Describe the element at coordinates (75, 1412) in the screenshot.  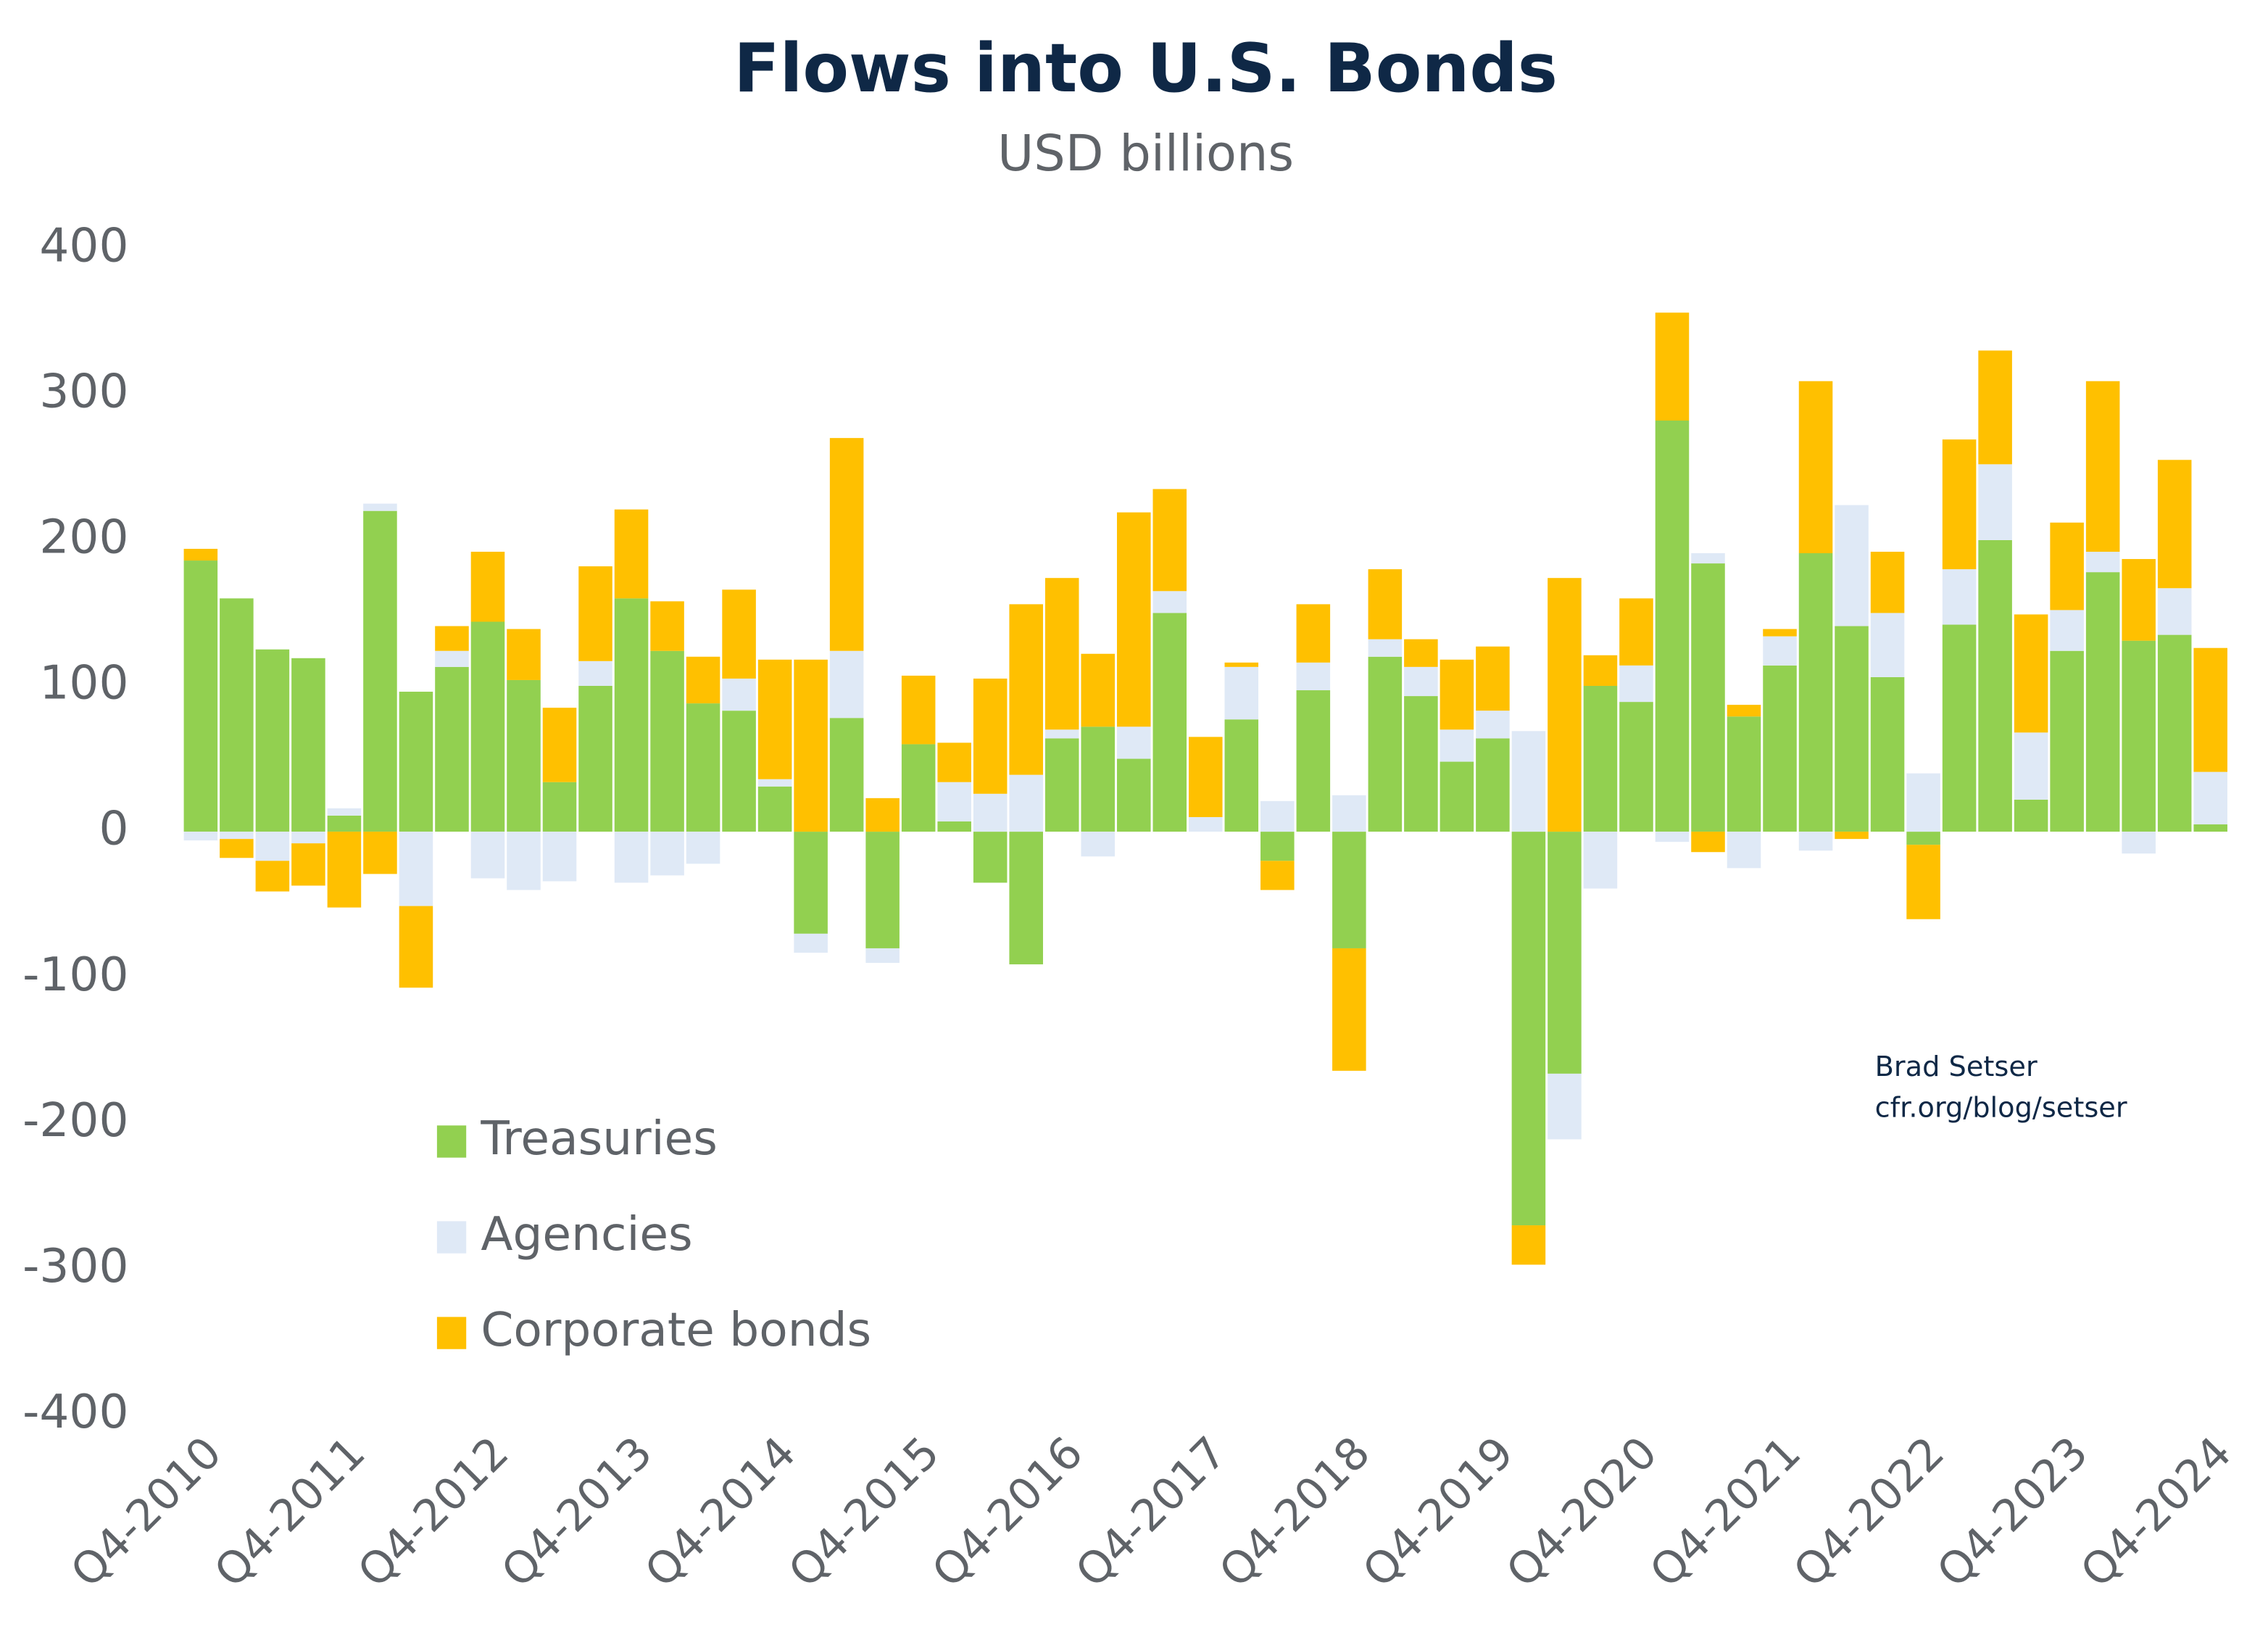
I see `y-tick-label: -400` at that location.